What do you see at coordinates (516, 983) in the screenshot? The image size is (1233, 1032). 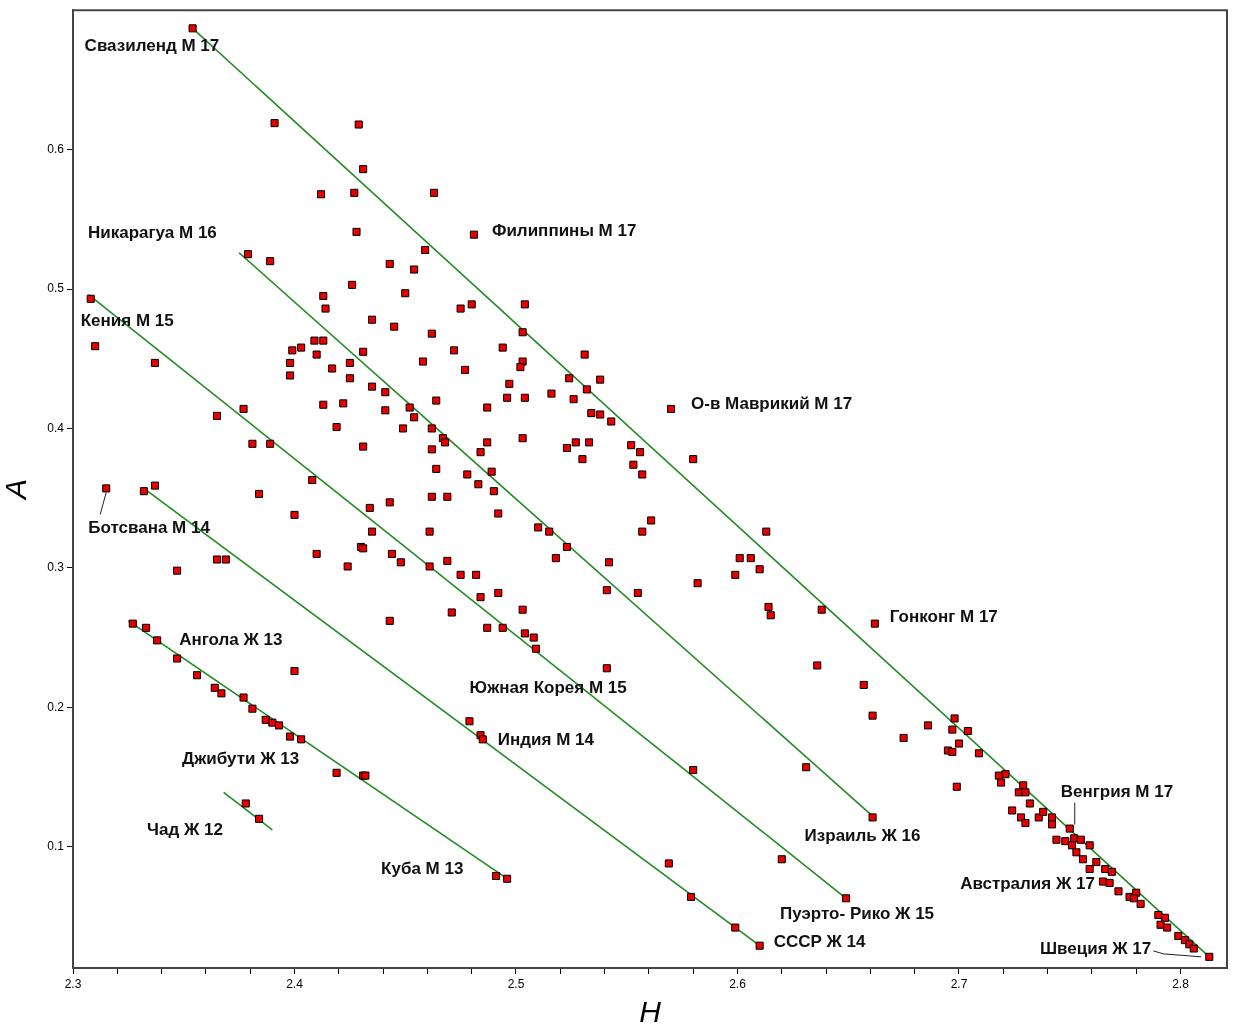 I see `x-tick-label: 2.5` at bounding box center [516, 983].